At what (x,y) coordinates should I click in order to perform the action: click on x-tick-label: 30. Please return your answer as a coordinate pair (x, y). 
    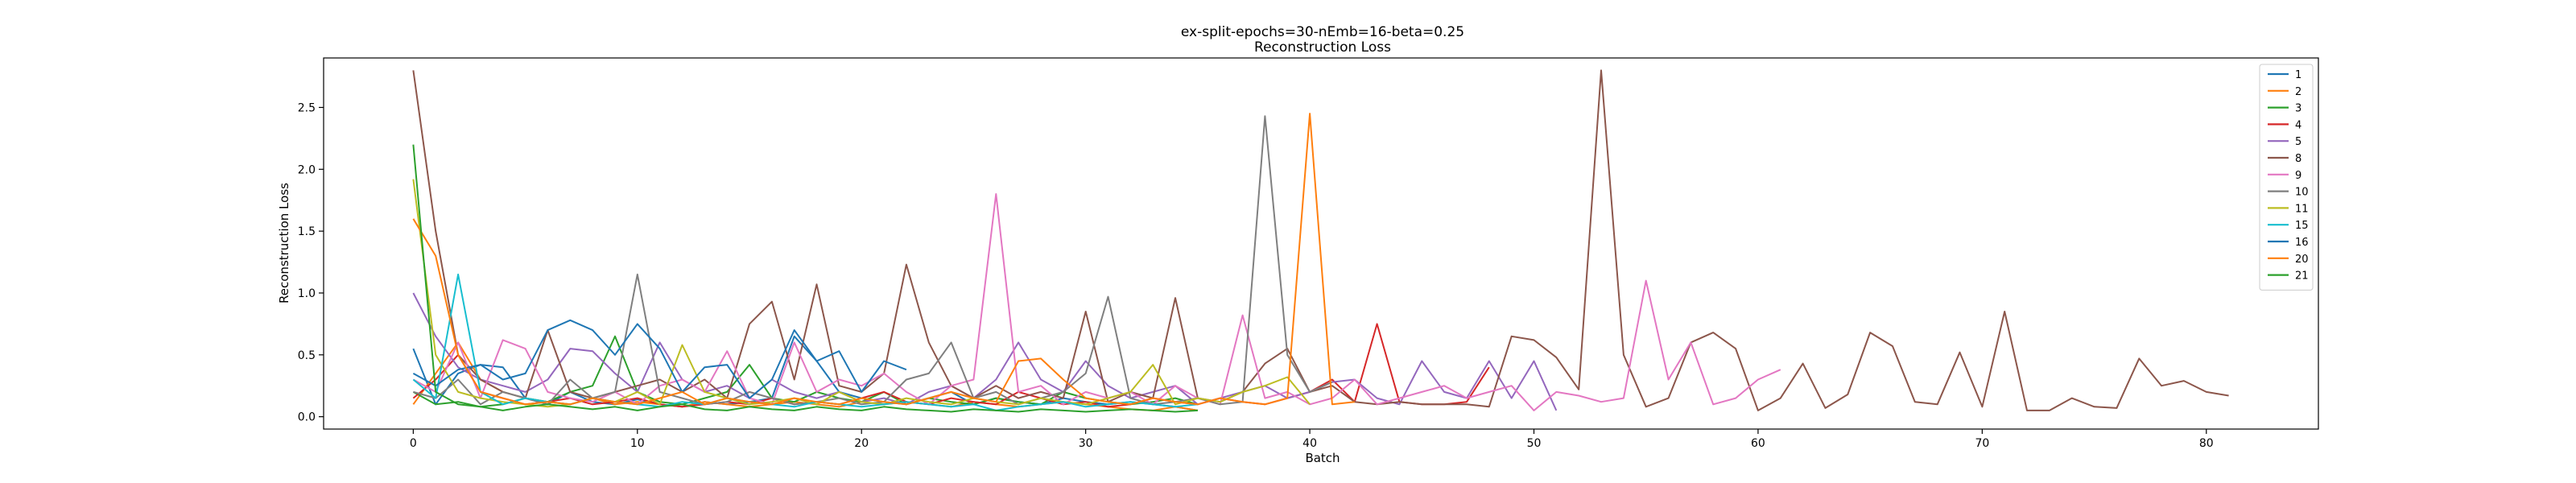
    Looking at the image, I should click on (1086, 443).